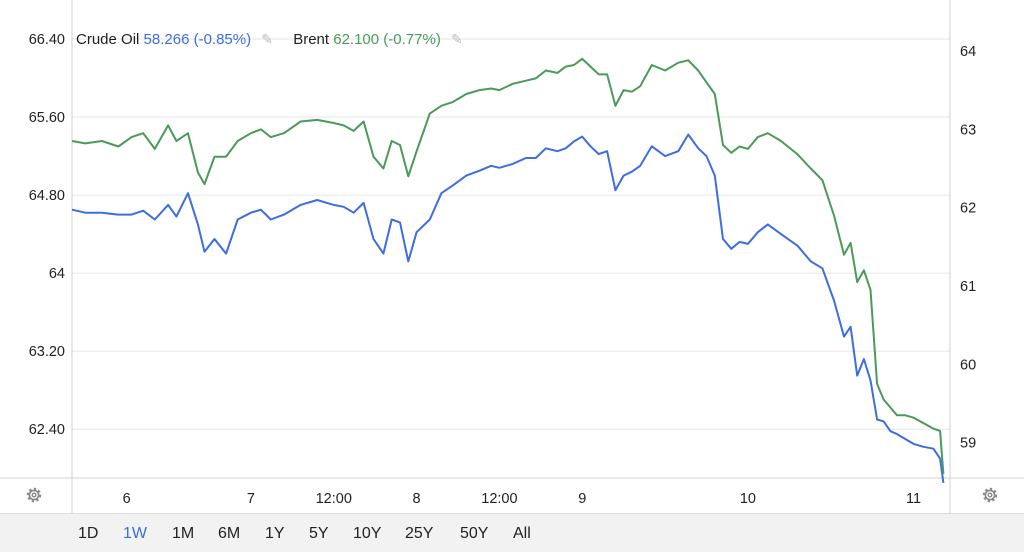 Image resolution: width=1024 pixels, height=552 pixels. What do you see at coordinates (311, 39) in the screenshot?
I see `legend-brent-name: Brent` at bounding box center [311, 39].